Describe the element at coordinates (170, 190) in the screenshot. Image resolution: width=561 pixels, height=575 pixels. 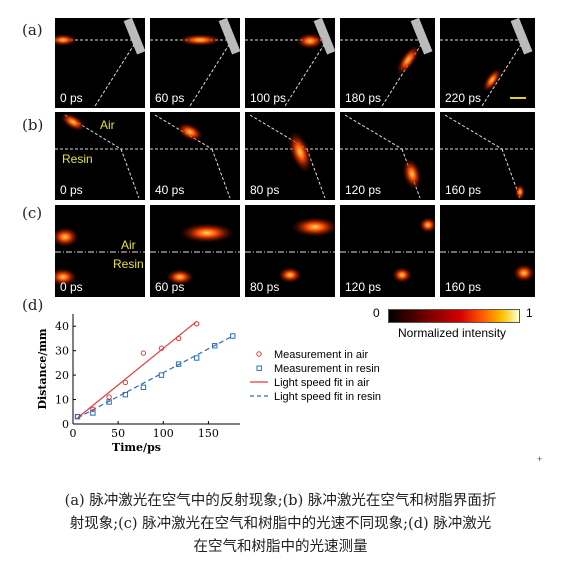
I see `panel-b2-time: 40 ps` at that location.